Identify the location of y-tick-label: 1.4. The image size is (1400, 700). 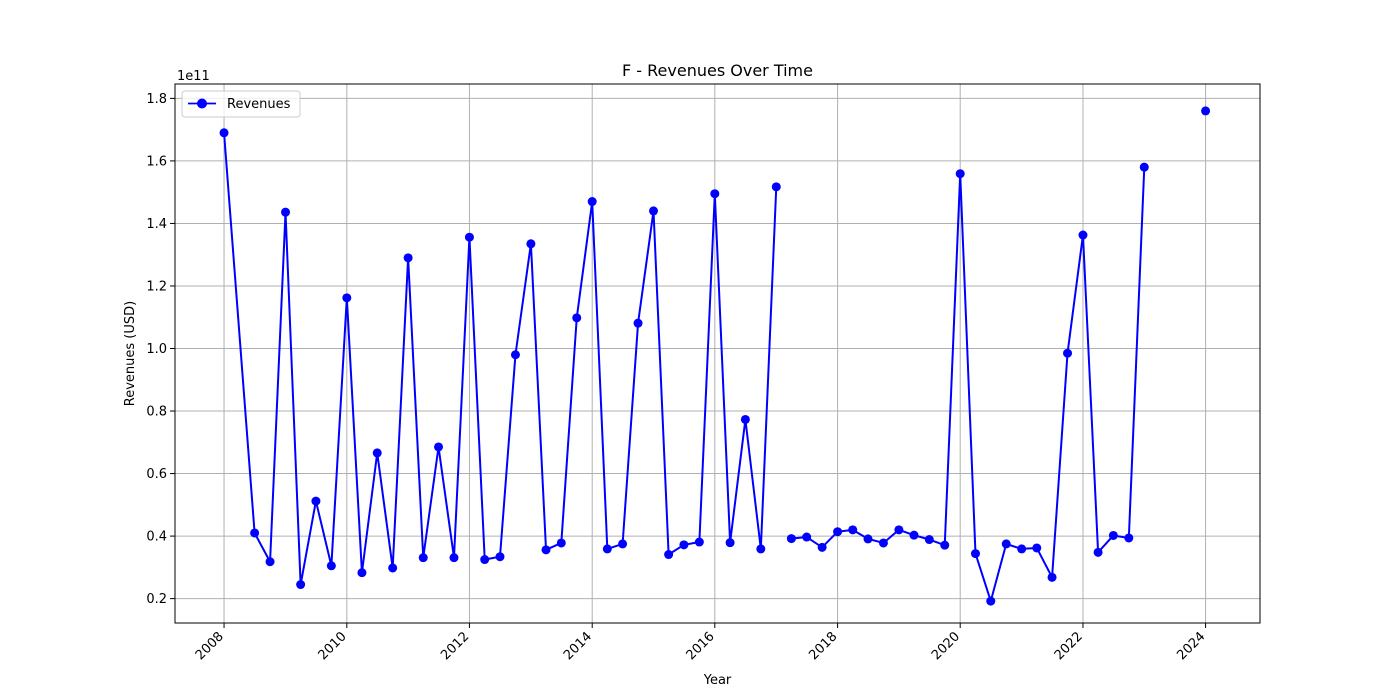
(156, 224).